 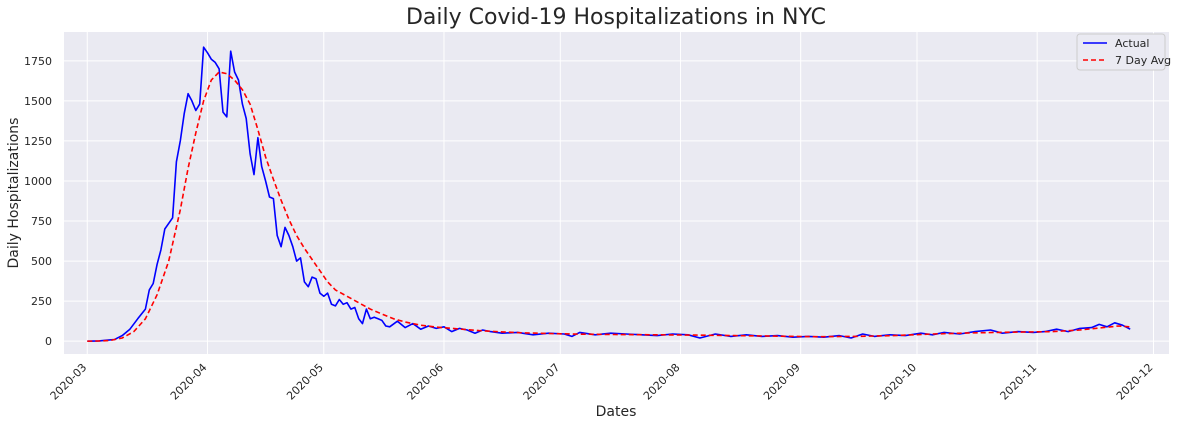 I want to click on y-tick-label: 750, so click(x=41, y=221).